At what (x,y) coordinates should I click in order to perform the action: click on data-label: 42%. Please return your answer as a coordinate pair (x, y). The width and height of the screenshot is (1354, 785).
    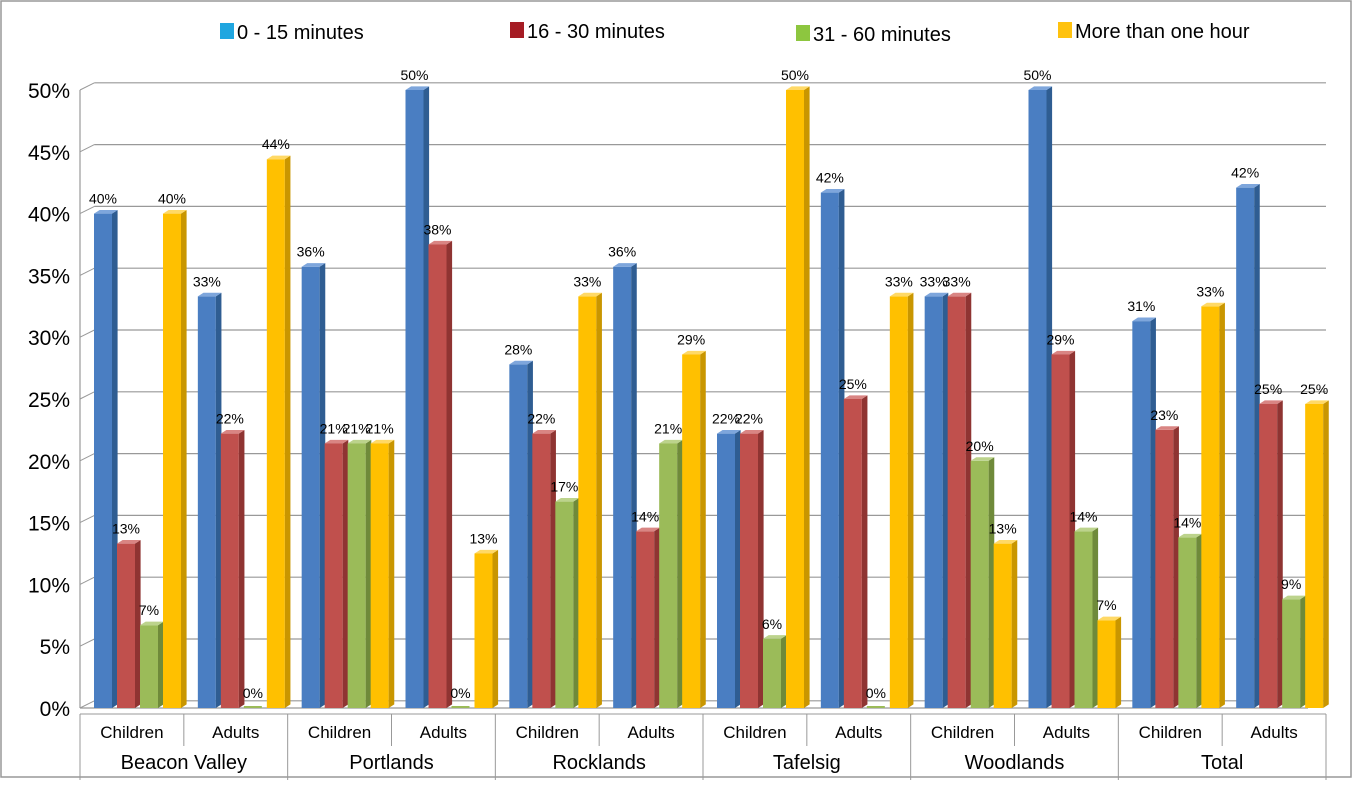
    Looking at the image, I should click on (1245, 173).